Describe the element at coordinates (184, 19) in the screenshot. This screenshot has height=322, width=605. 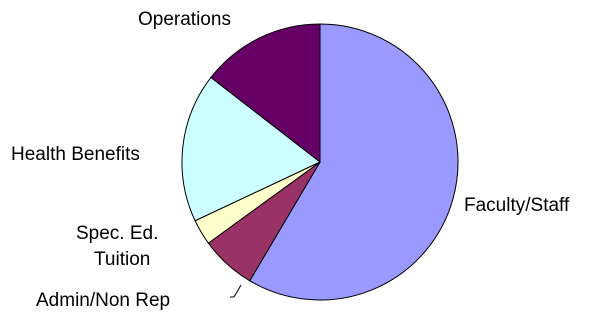
I see `label-operations: Operations` at that location.